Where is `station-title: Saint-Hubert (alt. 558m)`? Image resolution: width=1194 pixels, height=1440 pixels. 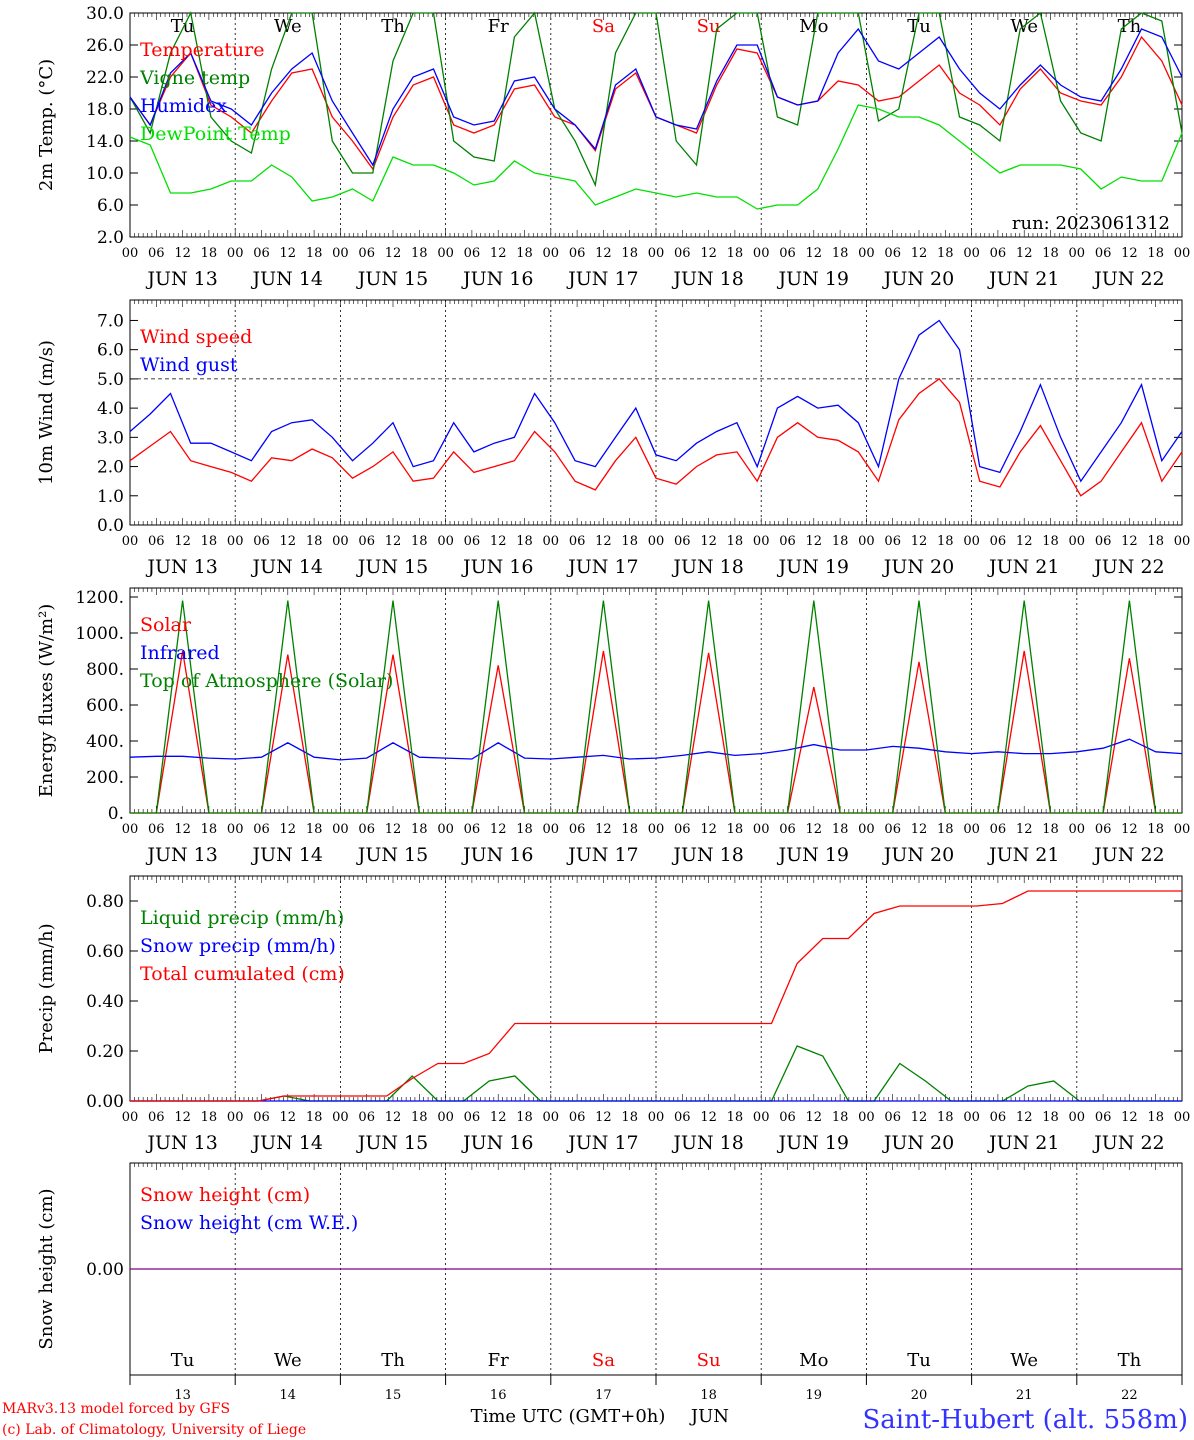 station-title: Saint-Hubert (alt. 558m) is located at coordinates (1025, 1420).